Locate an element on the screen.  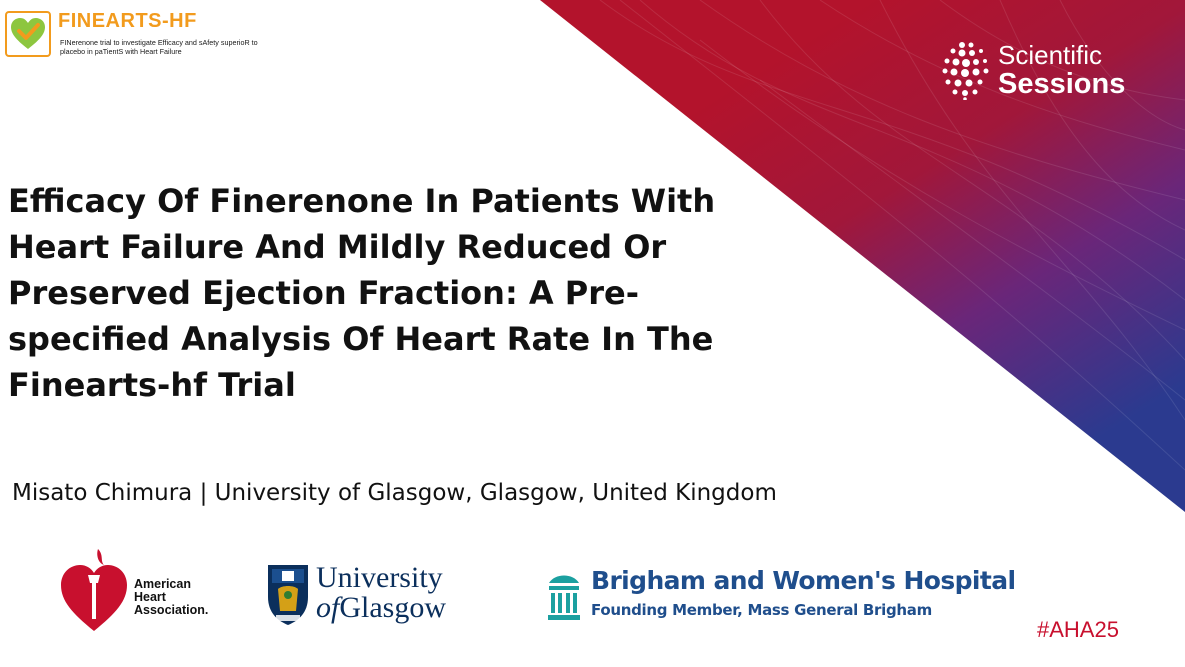
glasgow-of: of is located at coordinates (328, 607).